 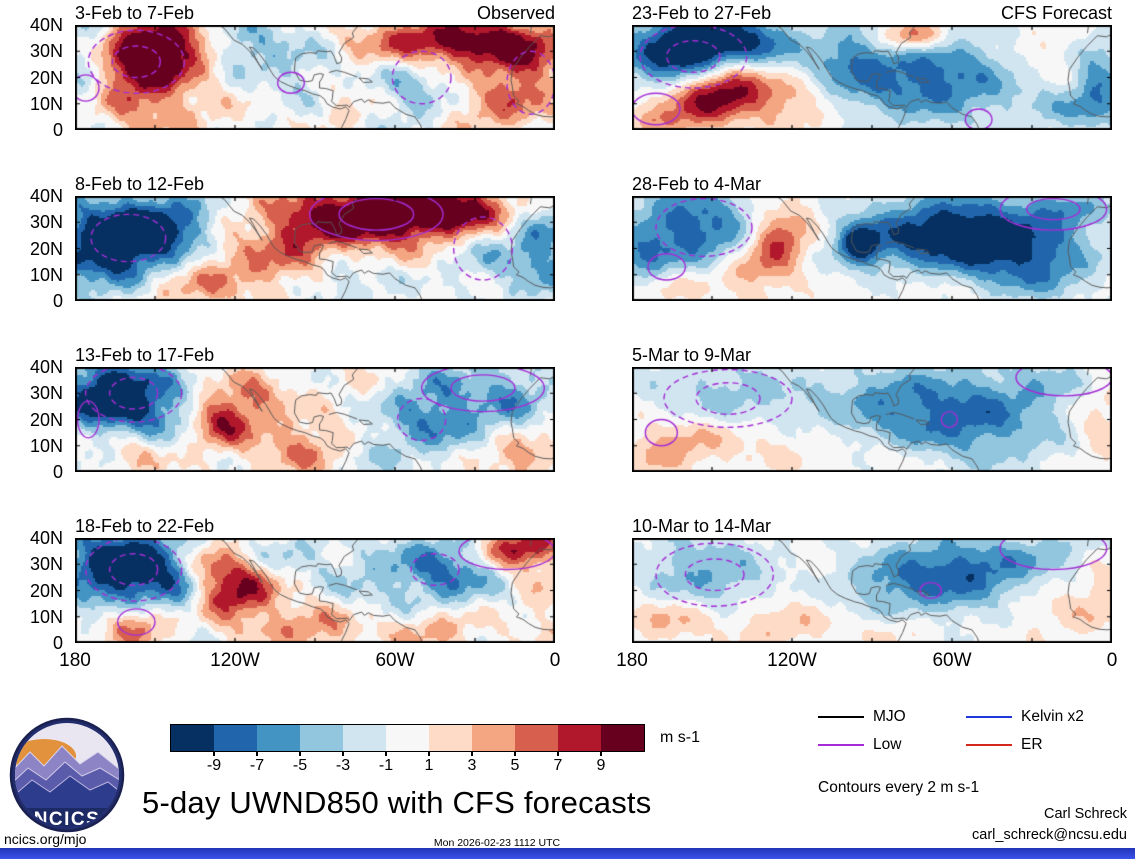 I want to click on map-panel: 18-Feb to 22-Feb 40N 30N 20N 10N 0, so click(x=292, y=584).